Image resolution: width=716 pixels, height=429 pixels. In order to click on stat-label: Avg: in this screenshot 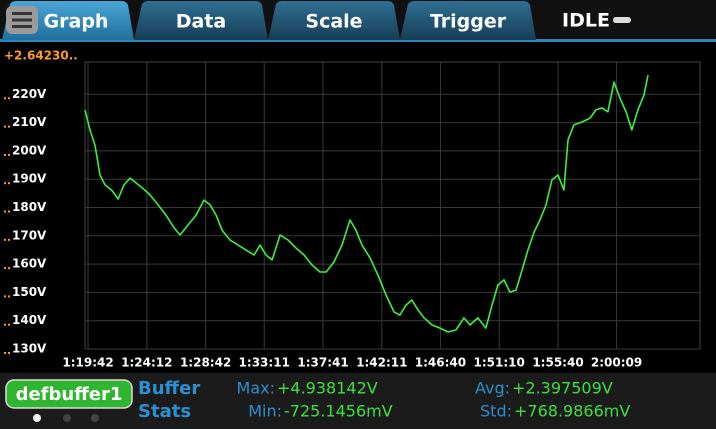, I will do `click(492, 388)`.